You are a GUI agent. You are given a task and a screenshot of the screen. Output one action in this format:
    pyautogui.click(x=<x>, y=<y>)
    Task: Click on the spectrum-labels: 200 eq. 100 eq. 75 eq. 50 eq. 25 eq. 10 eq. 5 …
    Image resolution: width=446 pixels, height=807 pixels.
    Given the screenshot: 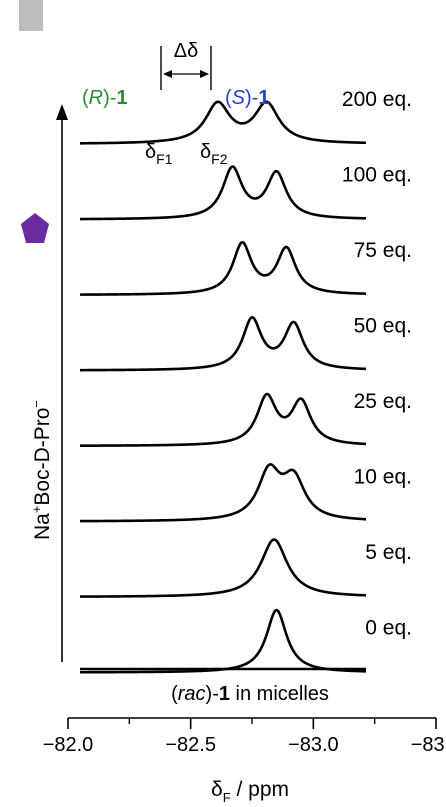 What is the action you would take?
    pyautogui.click(x=377, y=364)
    